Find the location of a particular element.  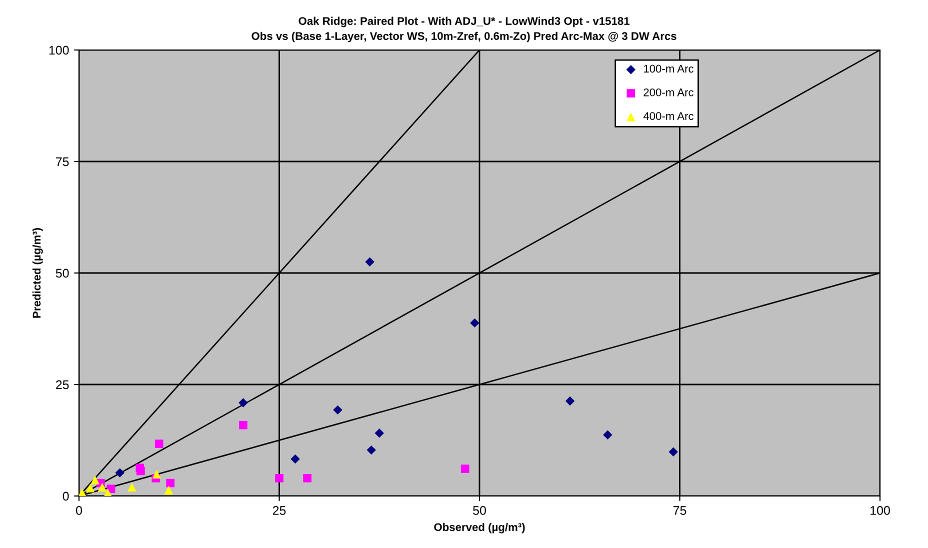

legend-label: 400-m Arc is located at coordinates (668, 116).